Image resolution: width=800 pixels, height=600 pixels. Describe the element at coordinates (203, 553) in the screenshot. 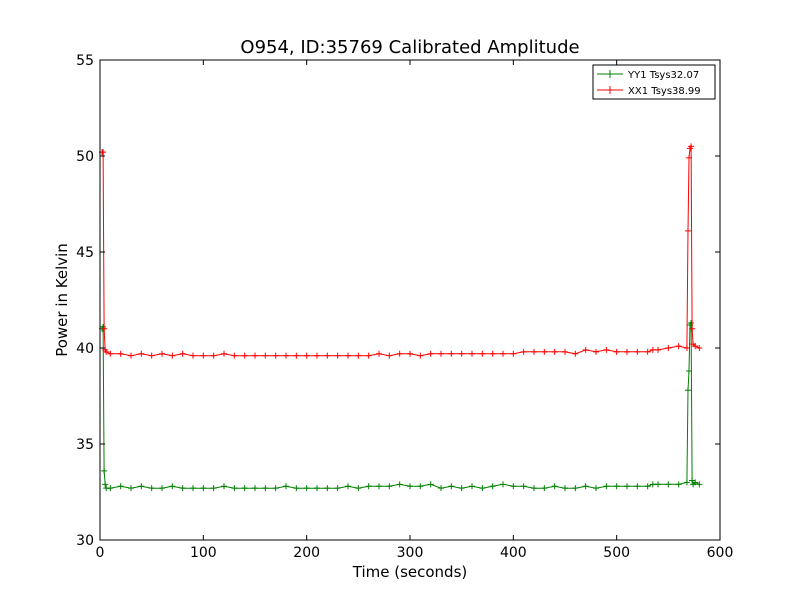

I see `x-tick-label-100: 100` at that location.